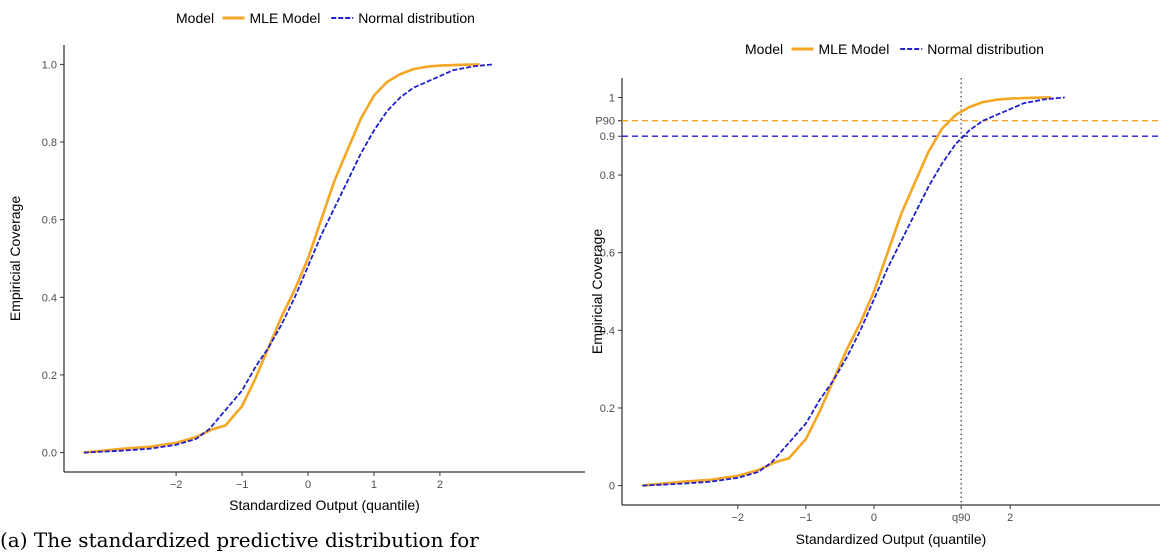 The image size is (1169, 552). What do you see at coordinates (605, 122) in the screenshot?
I see `y-tick-label: P90` at bounding box center [605, 122].